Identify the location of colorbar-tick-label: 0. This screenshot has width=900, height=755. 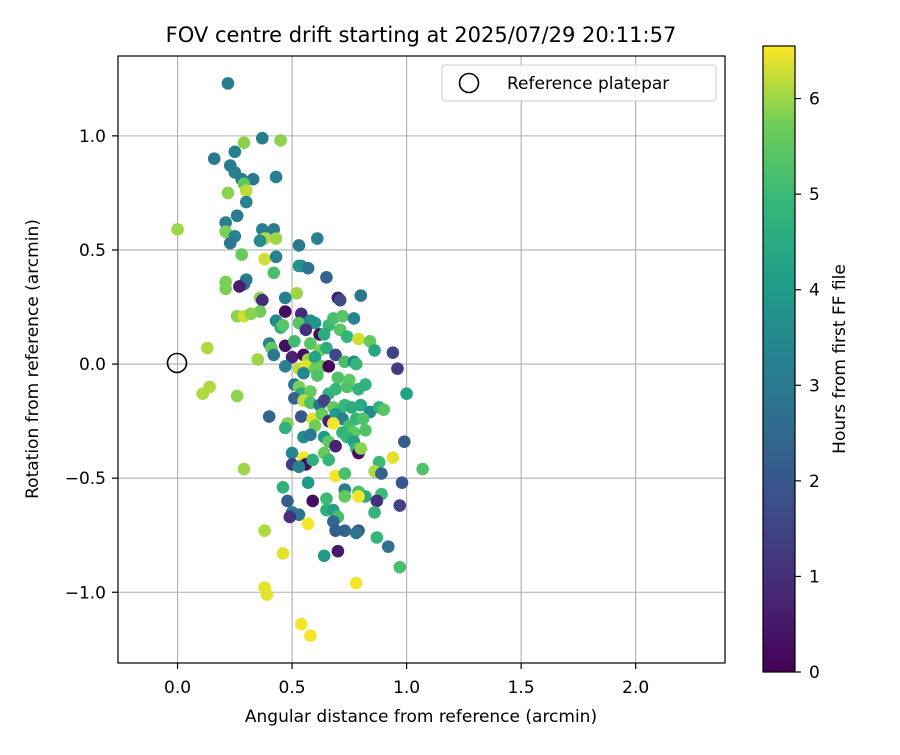
(814, 673).